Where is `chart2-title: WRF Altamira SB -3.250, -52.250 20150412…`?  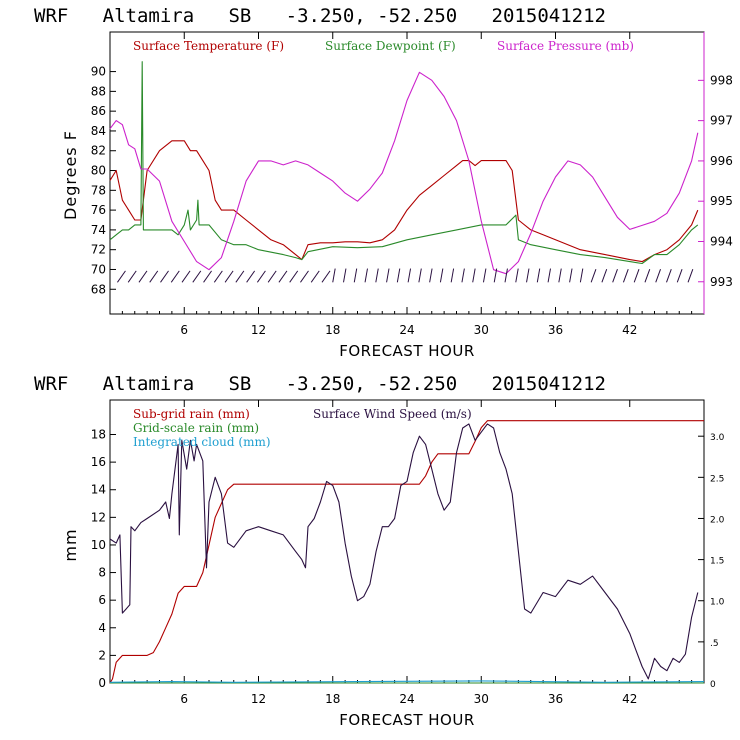 chart2-title: WRF Altamira SB -3.250, -52.250 20150412… is located at coordinates (320, 384).